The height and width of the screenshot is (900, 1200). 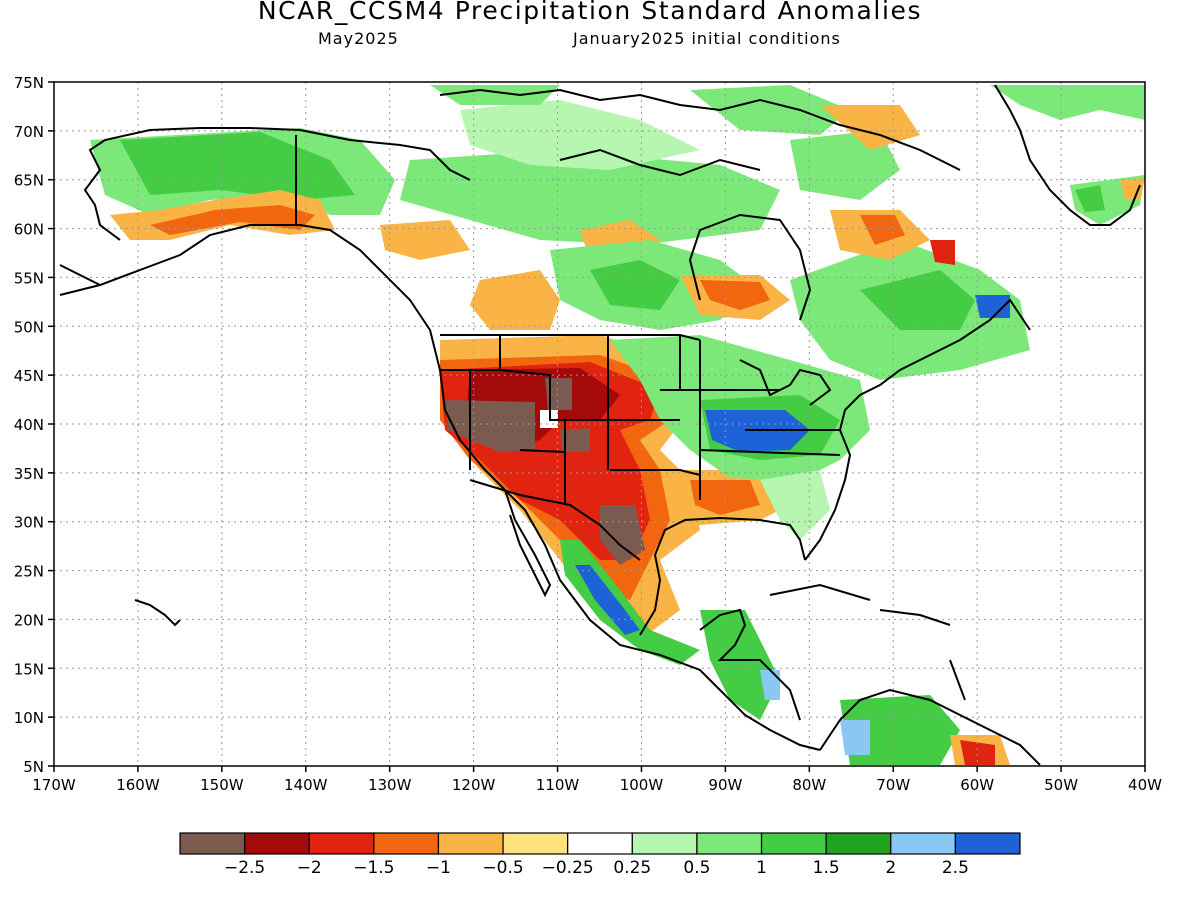 I want to click on lat-tick-label: 10N, so click(x=29, y=718).